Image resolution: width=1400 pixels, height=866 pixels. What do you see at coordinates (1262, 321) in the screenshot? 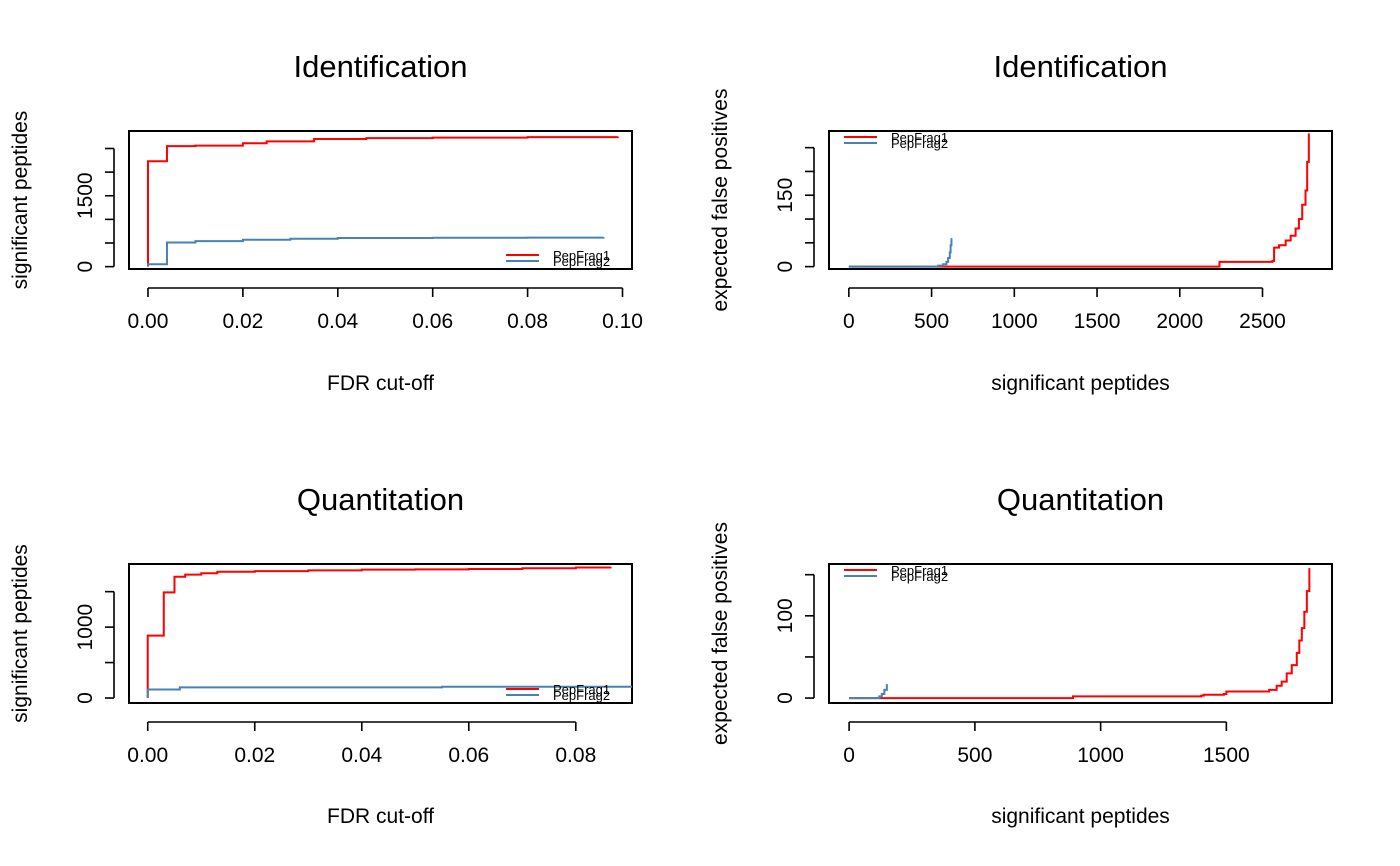
I see `x-tick-label: 2500` at bounding box center [1262, 321].